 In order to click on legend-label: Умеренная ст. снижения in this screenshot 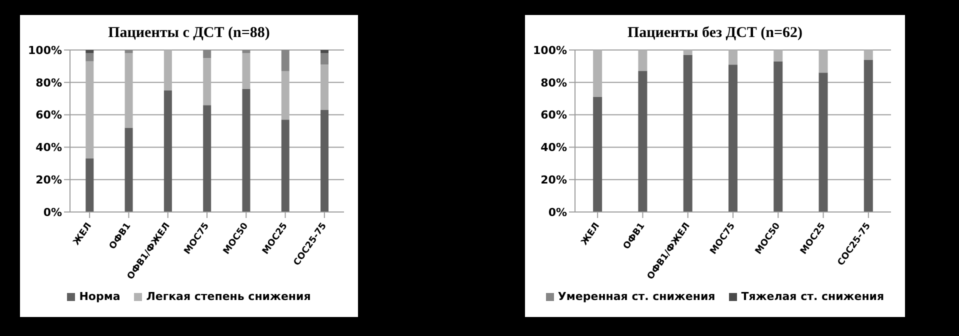, I will do `click(636, 296)`.